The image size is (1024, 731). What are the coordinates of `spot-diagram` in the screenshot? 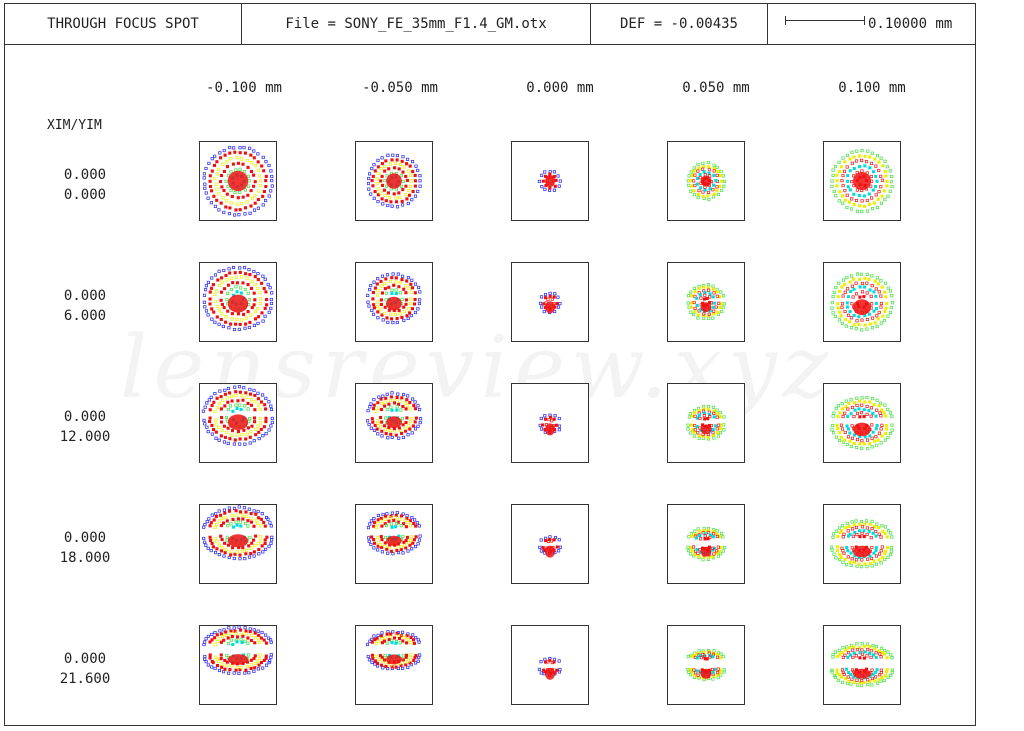 It's located at (550, 181).